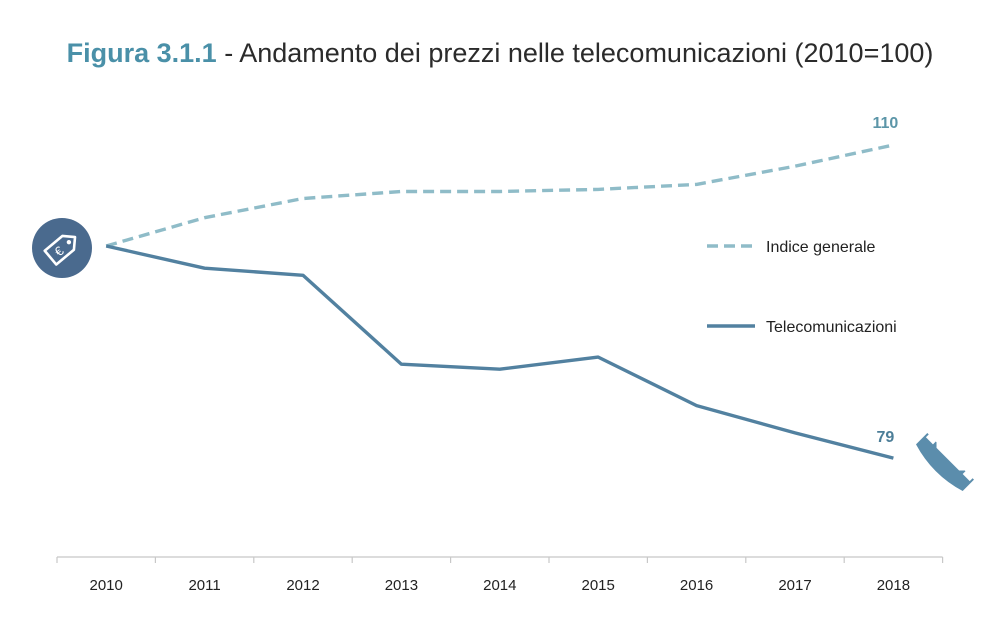 The width and height of the screenshot is (1000, 624). What do you see at coordinates (204, 585) in the screenshot?
I see `x-tick-label: 2011` at bounding box center [204, 585].